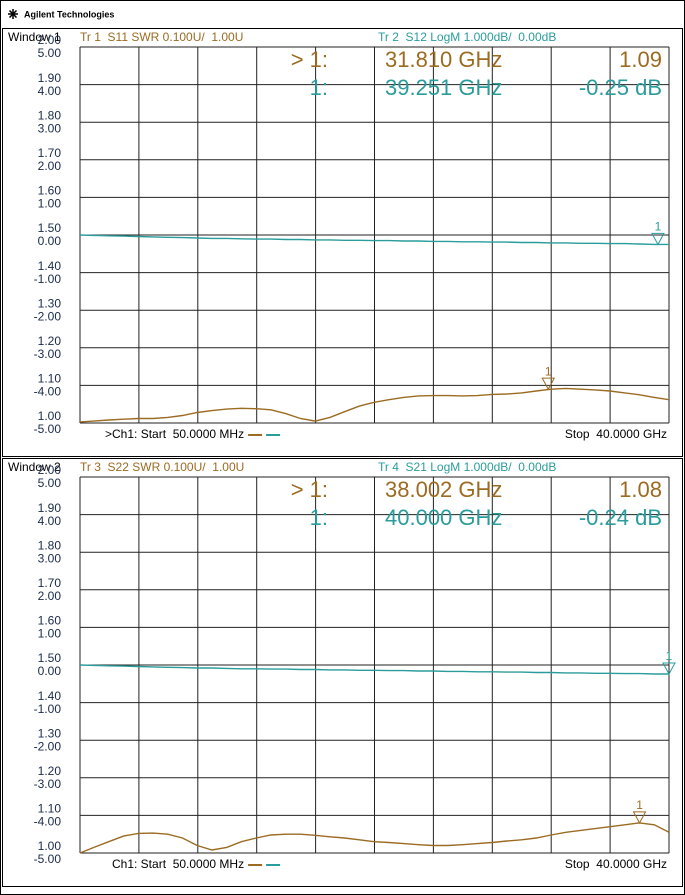 Image resolution: width=685 pixels, height=895 pixels. Describe the element at coordinates (161, 37) in the screenshot. I see `trace-header: Tr 1 S11 SWR 0.100U/ 1.00U` at that location.